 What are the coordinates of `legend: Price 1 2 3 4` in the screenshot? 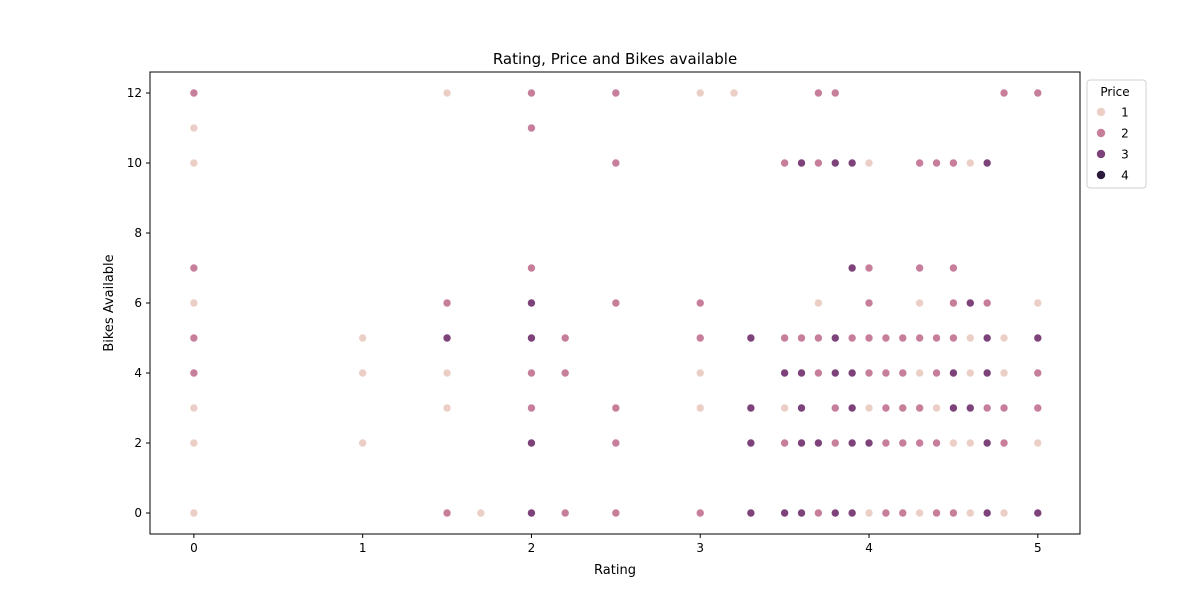 It's located at (1116, 134).